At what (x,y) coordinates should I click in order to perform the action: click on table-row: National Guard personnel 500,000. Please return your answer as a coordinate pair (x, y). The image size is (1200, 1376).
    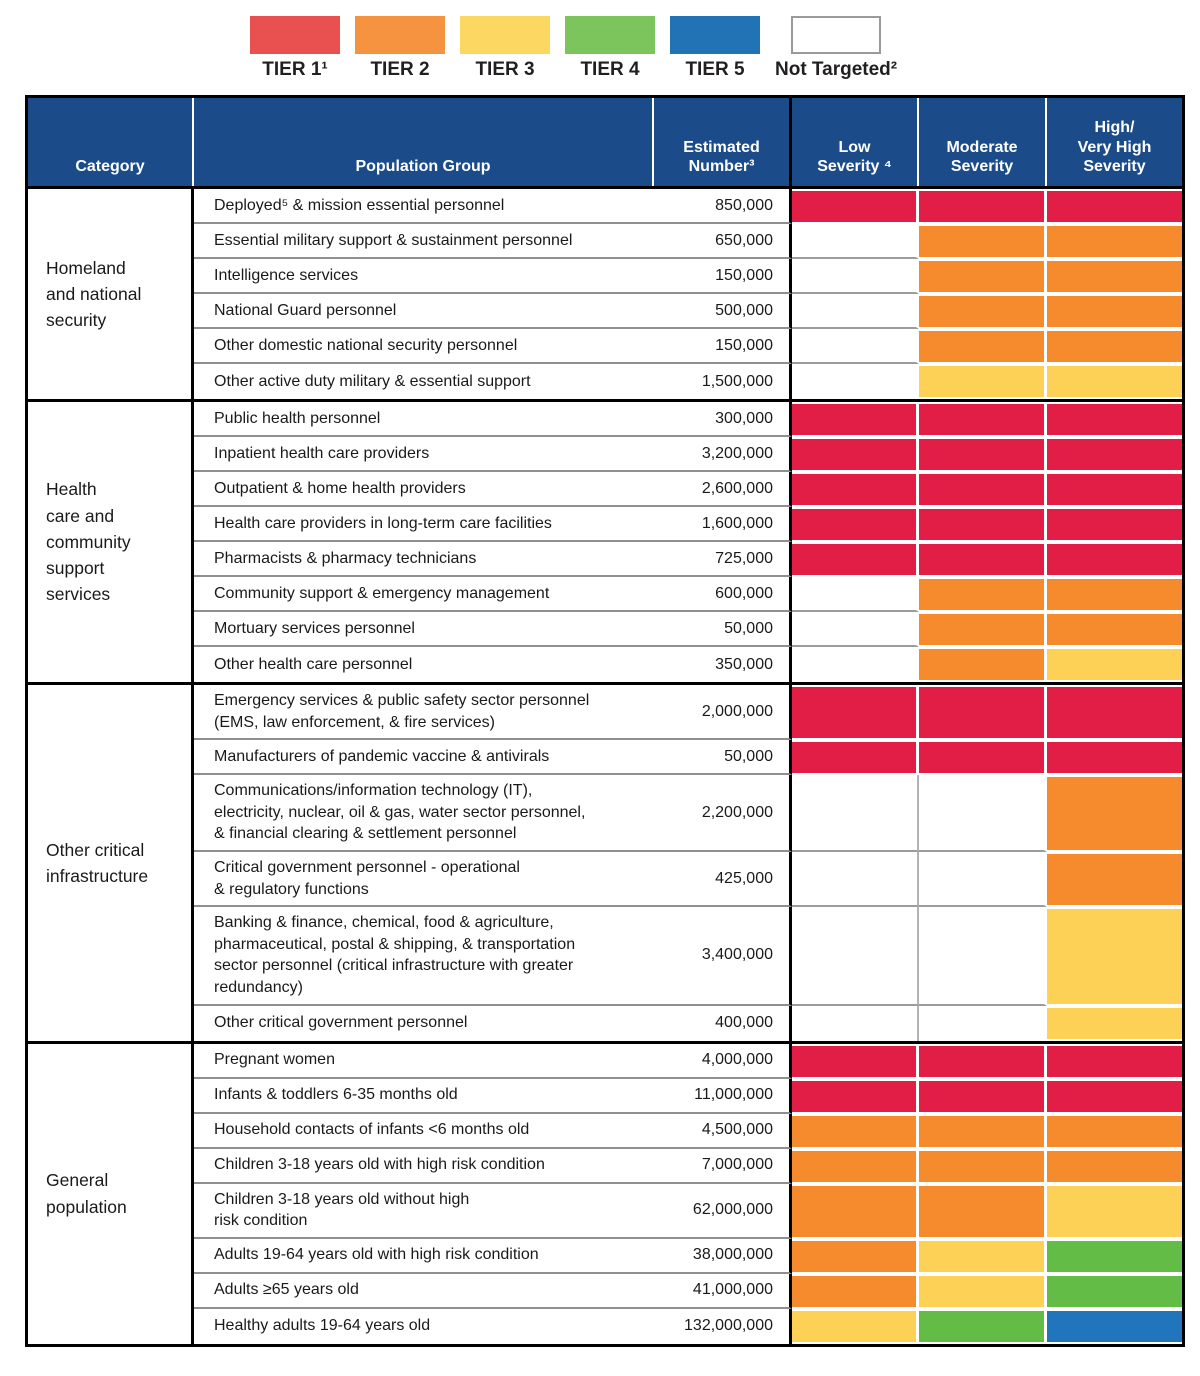
    Looking at the image, I should click on (688, 311).